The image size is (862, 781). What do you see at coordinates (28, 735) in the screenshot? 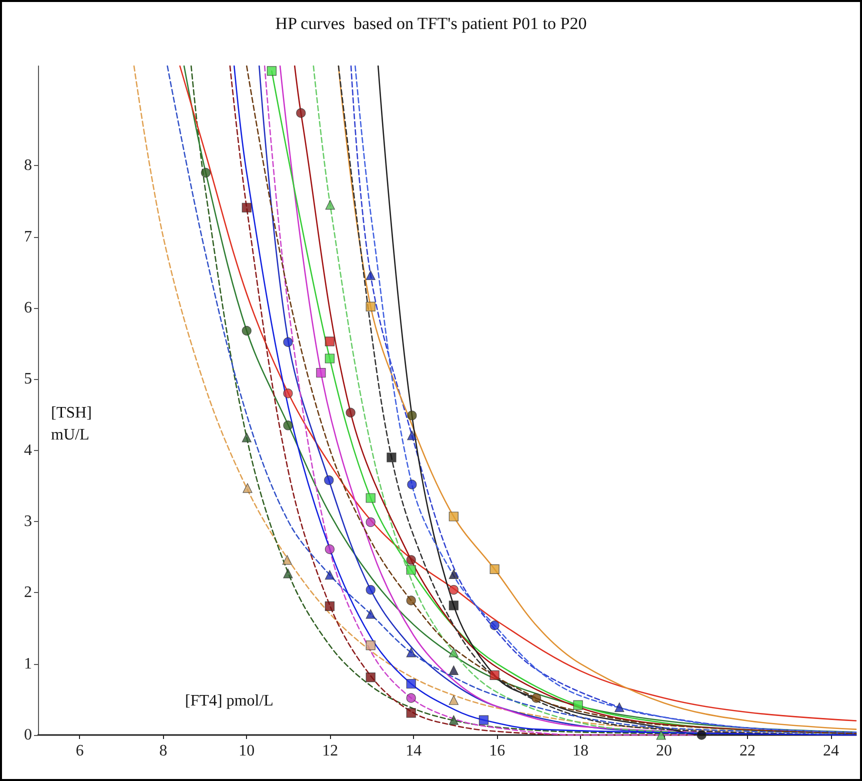
I see `y-tick-label: 0` at bounding box center [28, 735].